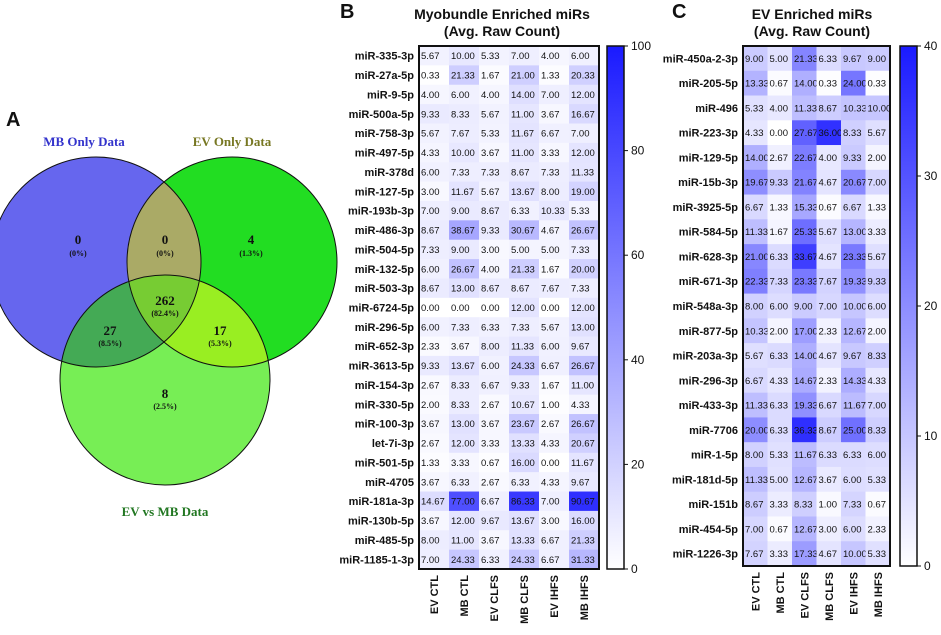 The width and height of the screenshot is (941, 635). I want to click on heatmap-c-row-label: miR-454-5p, so click(709, 530).